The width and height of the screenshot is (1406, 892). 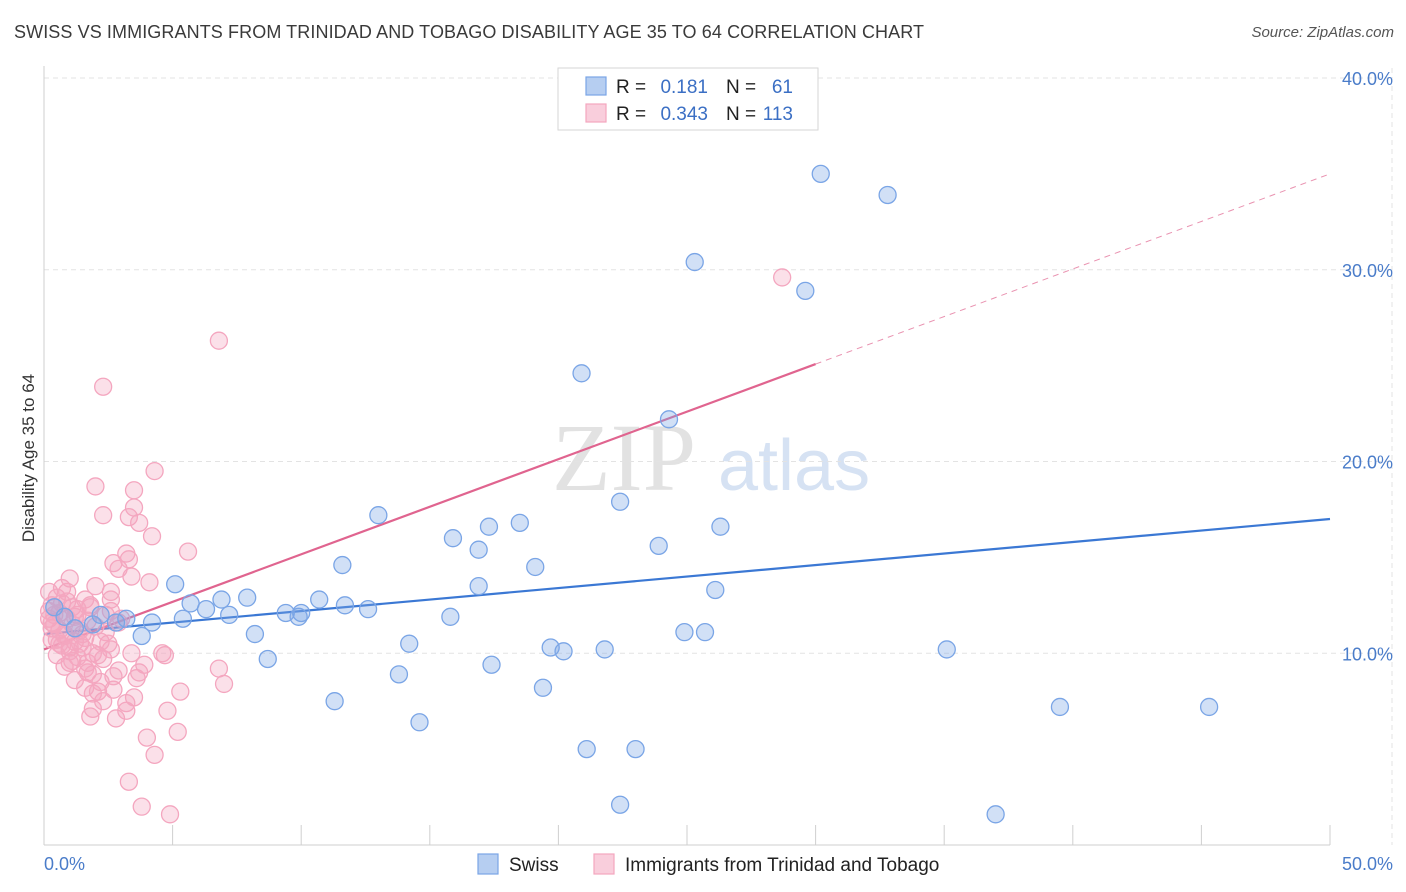 What do you see at coordinates (782, 865) in the screenshot?
I see `bottom-legend-label-1: Immigrants from Trinidad and Tobago` at bounding box center [782, 865].